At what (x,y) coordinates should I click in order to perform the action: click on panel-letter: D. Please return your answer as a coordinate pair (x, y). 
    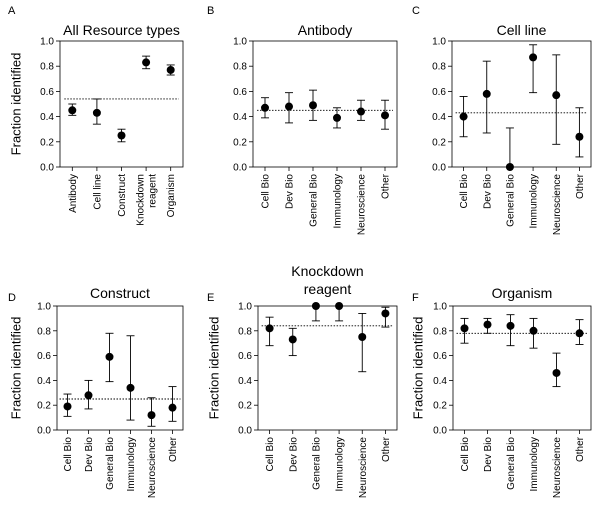
    Looking at the image, I should click on (12, 298).